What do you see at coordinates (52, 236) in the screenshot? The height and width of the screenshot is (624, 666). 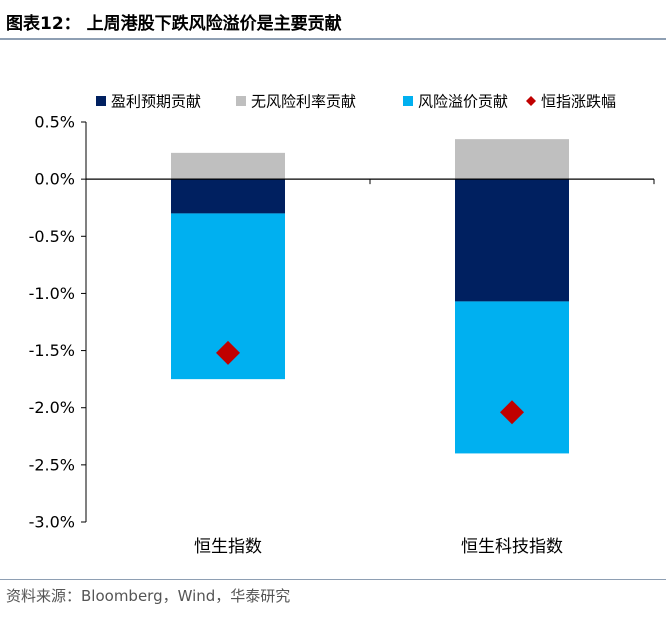 I see `y-tick-label: -0.5%` at bounding box center [52, 236].